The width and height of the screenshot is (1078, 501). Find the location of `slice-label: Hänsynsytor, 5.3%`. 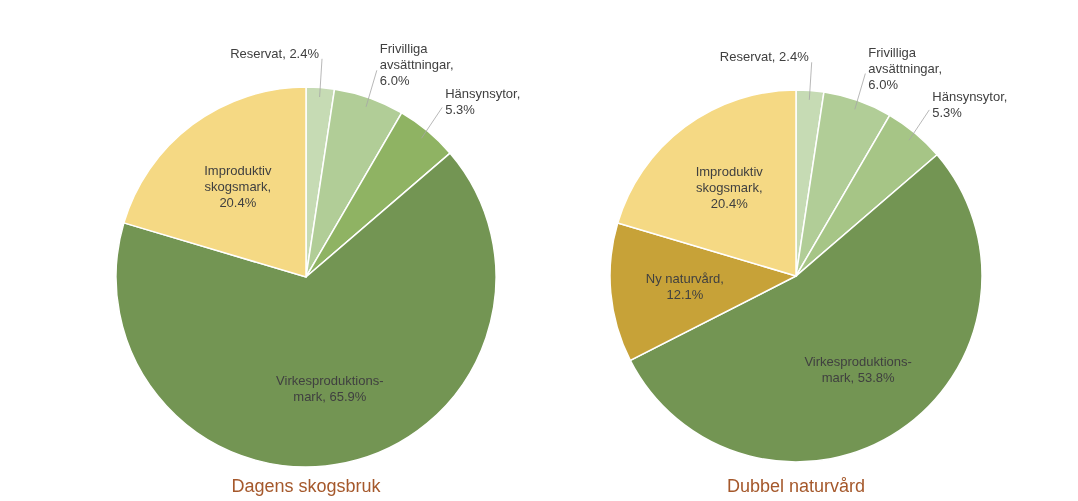

slice-label: Hänsynsytor, 5.3% is located at coordinates (483, 102).